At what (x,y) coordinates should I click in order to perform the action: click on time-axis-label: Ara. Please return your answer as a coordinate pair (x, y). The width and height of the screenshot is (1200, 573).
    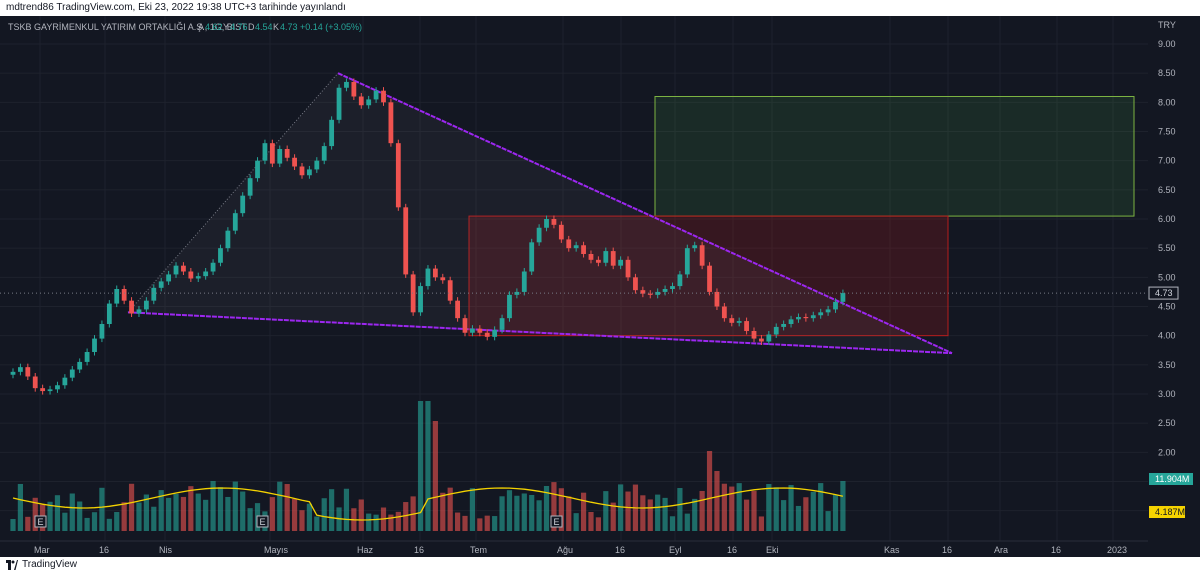
    Looking at the image, I should click on (1001, 550).